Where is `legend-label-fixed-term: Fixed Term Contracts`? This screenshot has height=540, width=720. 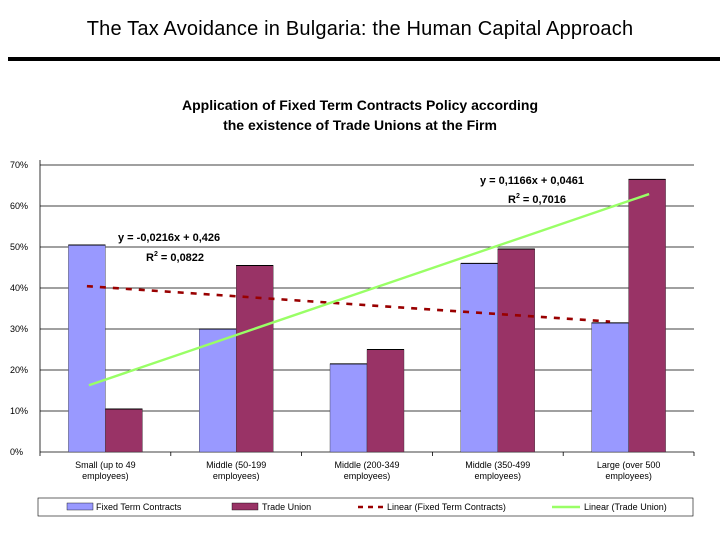 legend-label-fixed-term: Fixed Term Contracts is located at coordinates (139, 507).